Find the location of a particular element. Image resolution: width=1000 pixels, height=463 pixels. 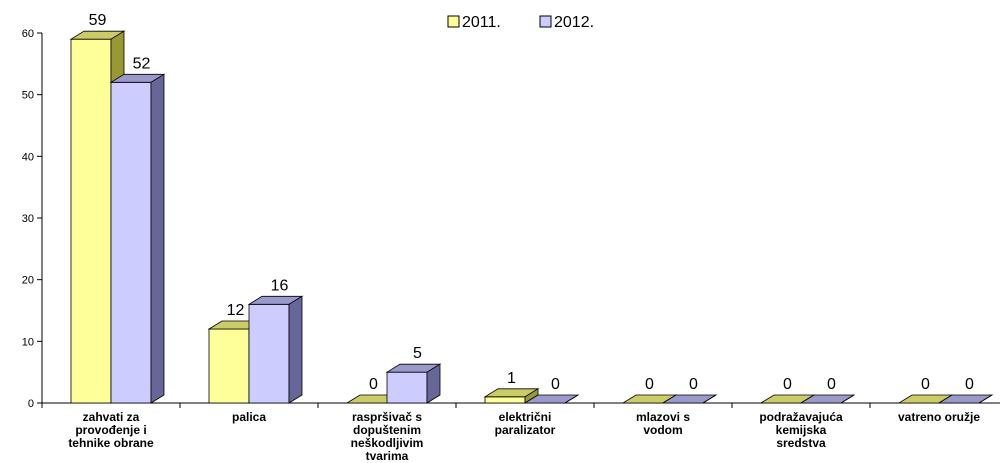

legend-label: 2011. is located at coordinates (481, 22).